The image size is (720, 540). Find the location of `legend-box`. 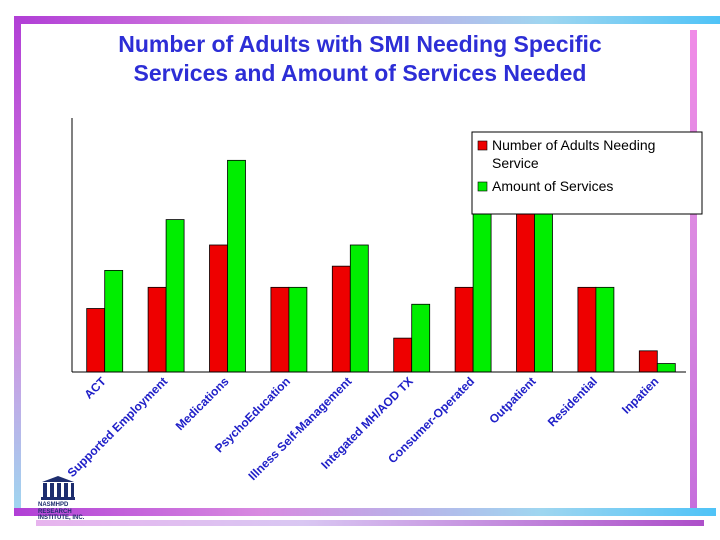

legend-box is located at coordinates (587, 173).